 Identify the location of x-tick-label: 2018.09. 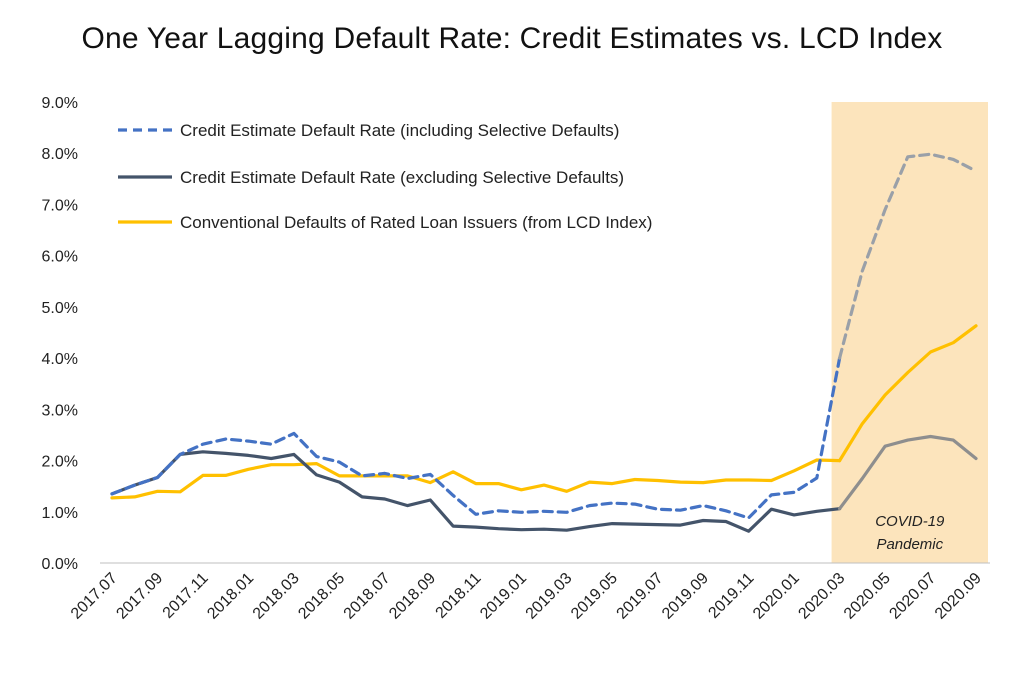
(412, 596).